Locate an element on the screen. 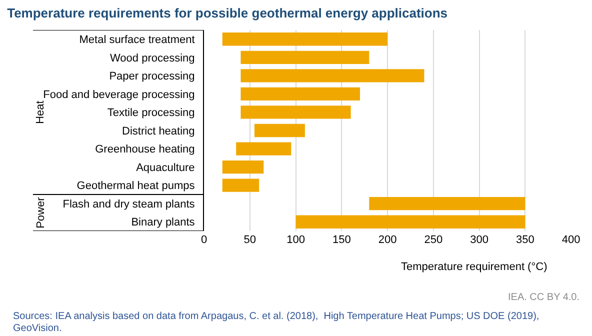  source-note: Sources: IEA analysis based on data from Arpagaus, C. et al. (2018), High Temperature Heat Pumps; US DOE (2019), is located at coordinates (276, 316).